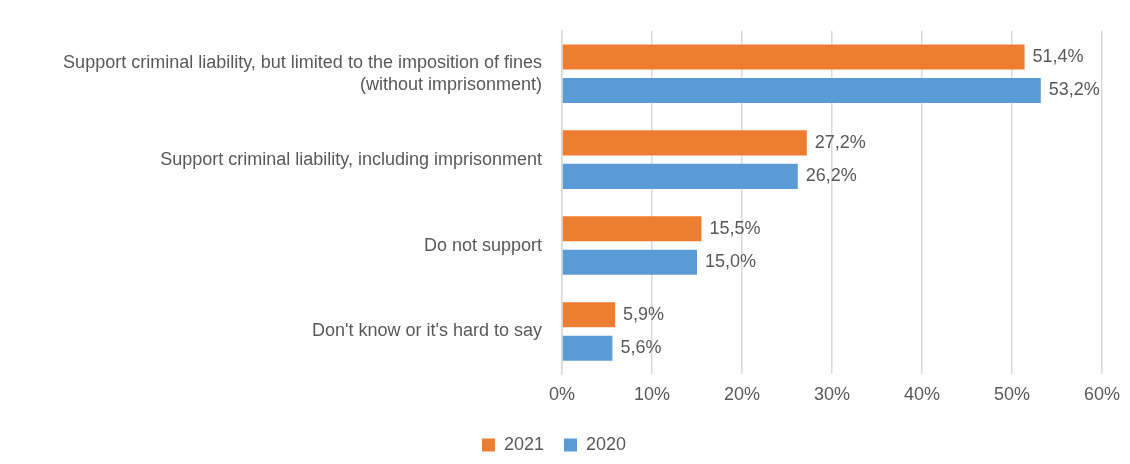 This screenshot has height=464, width=1130. Describe the element at coordinates (1011, 394) in the screenshot. I see `x-tick-label: 50%` at that location.